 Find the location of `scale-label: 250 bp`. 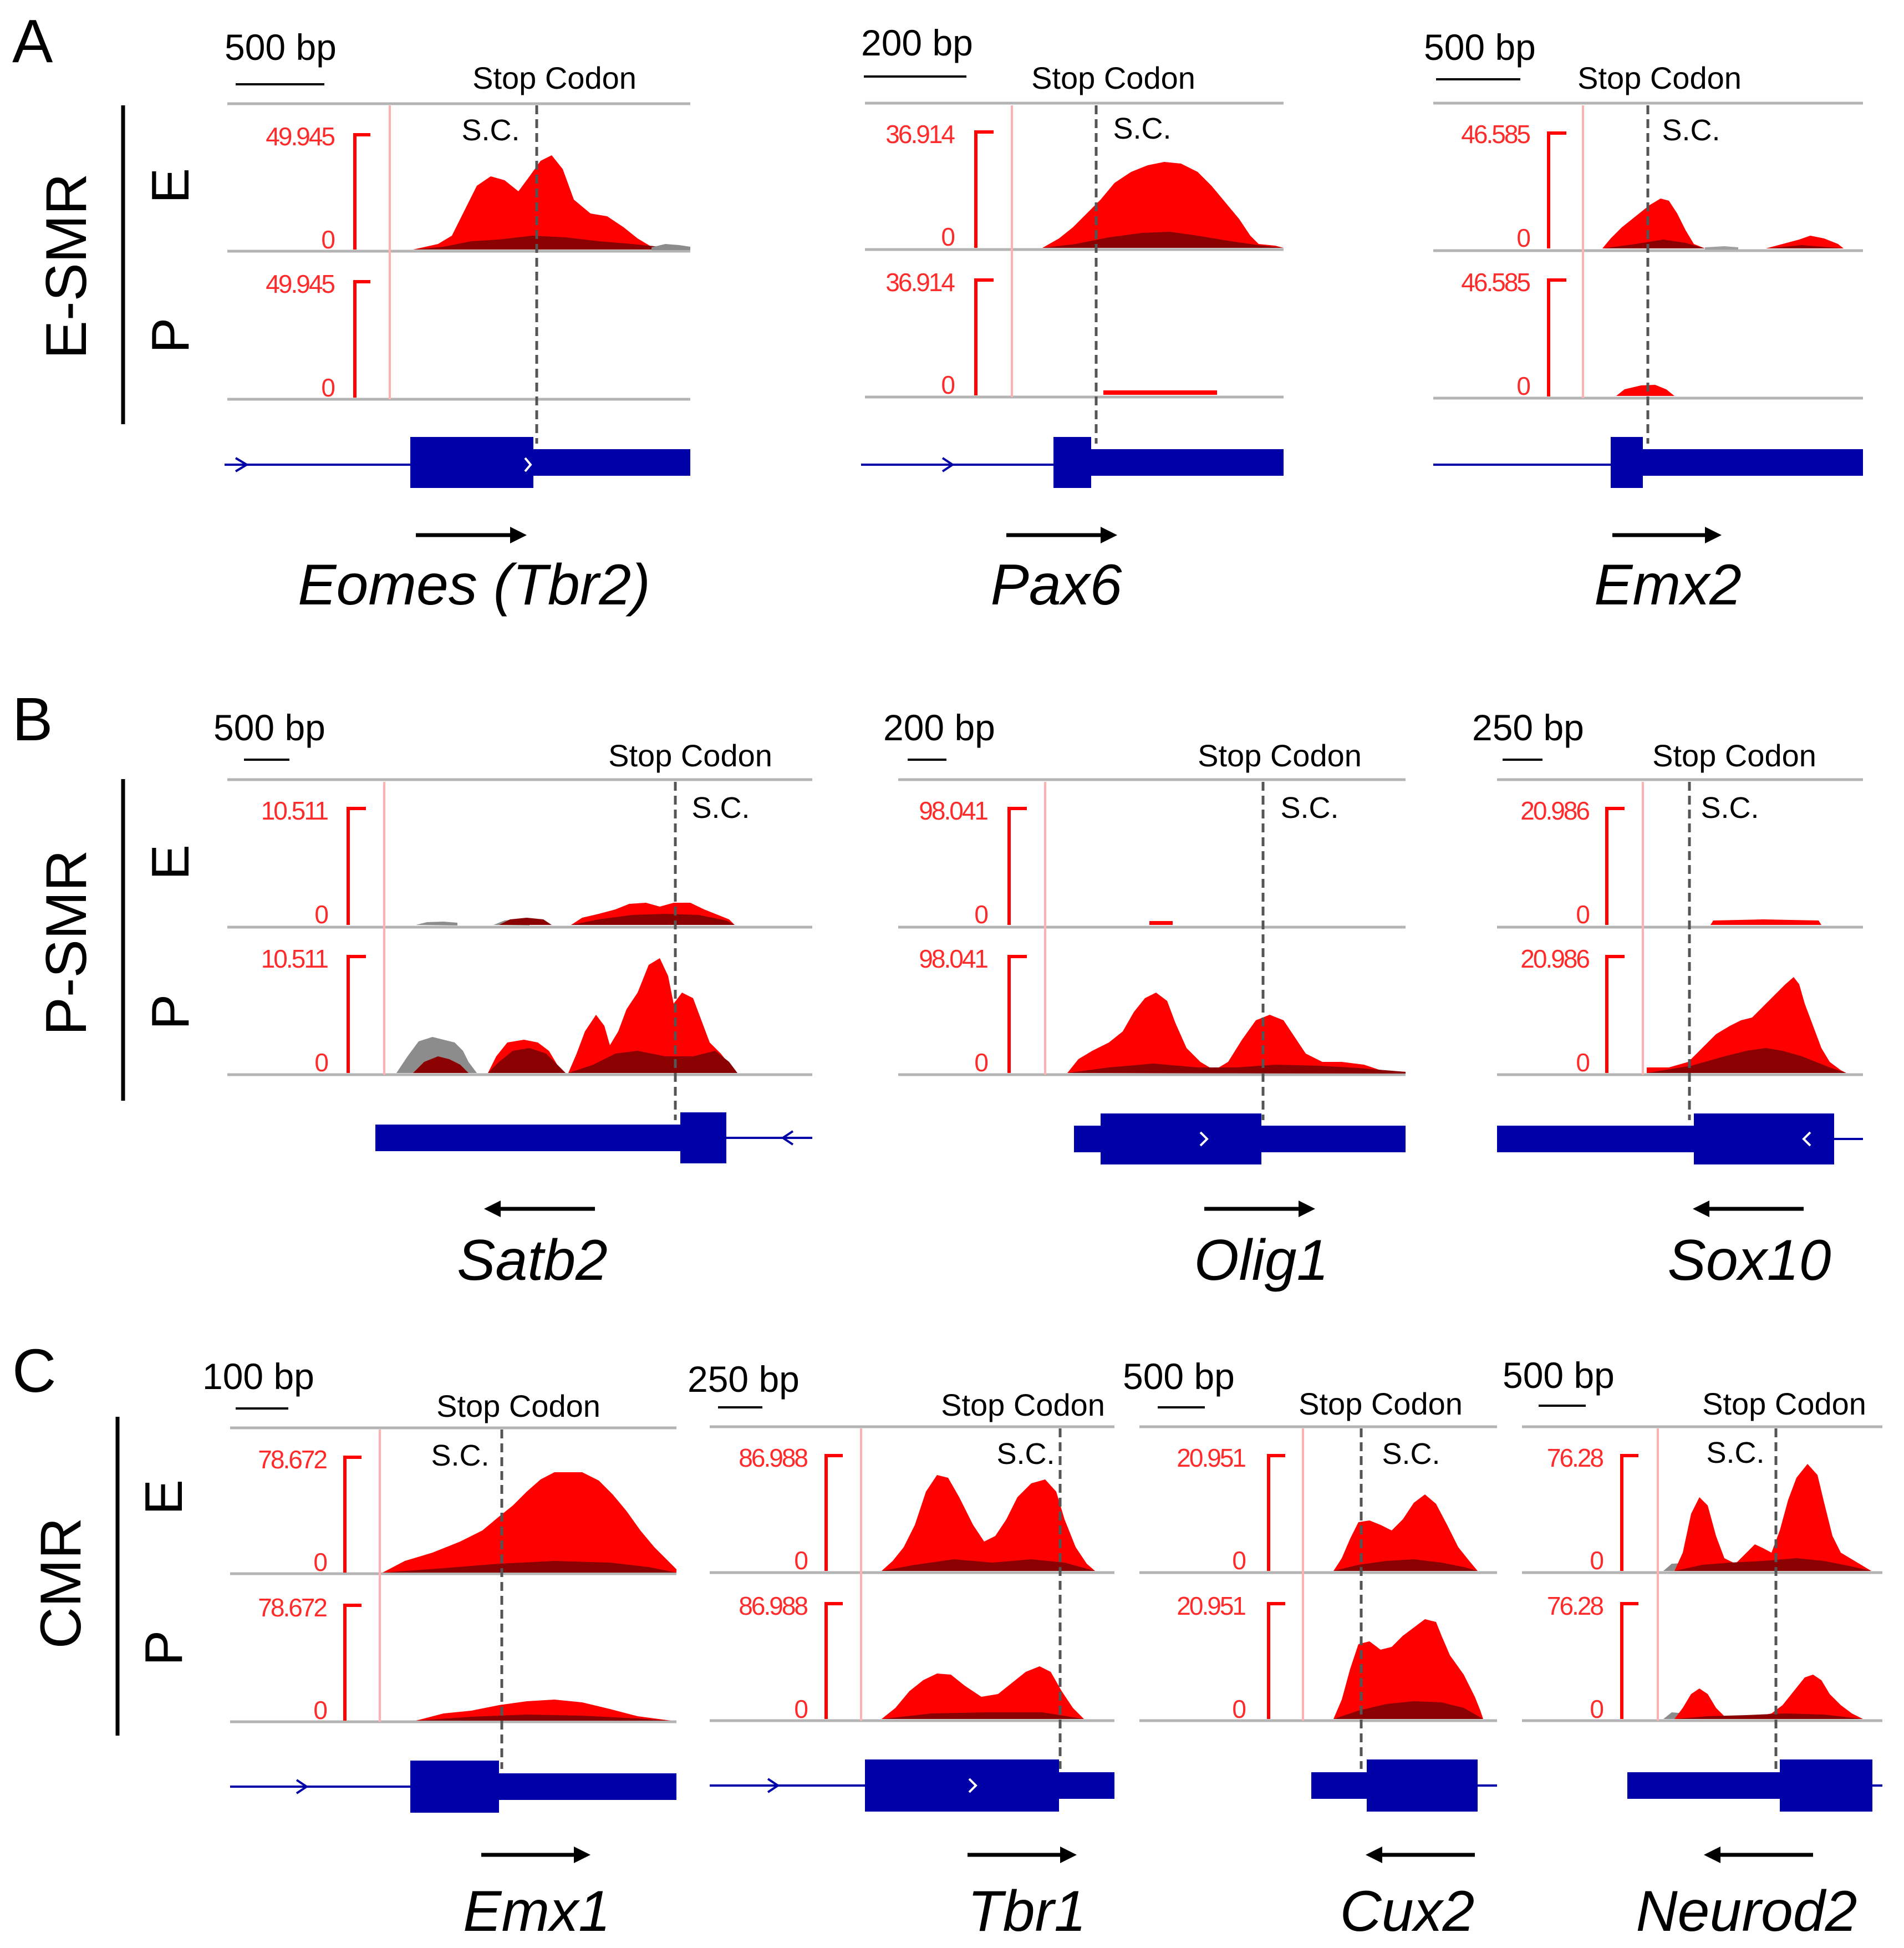

scale-label: 250 bp is located at coordinates (1528, 727).